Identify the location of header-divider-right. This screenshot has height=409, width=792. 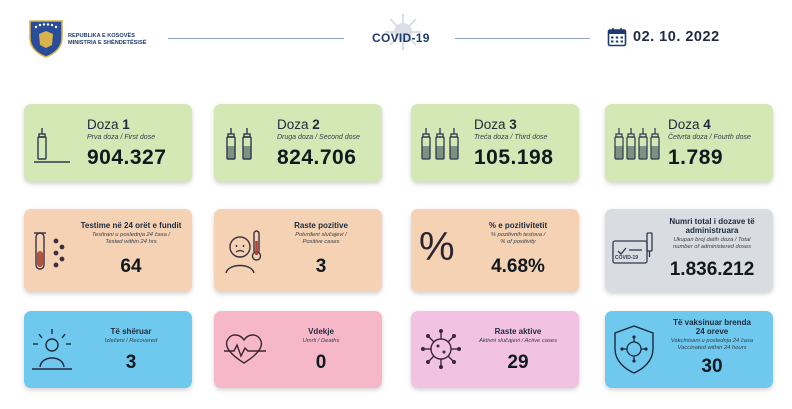
(522, 38).